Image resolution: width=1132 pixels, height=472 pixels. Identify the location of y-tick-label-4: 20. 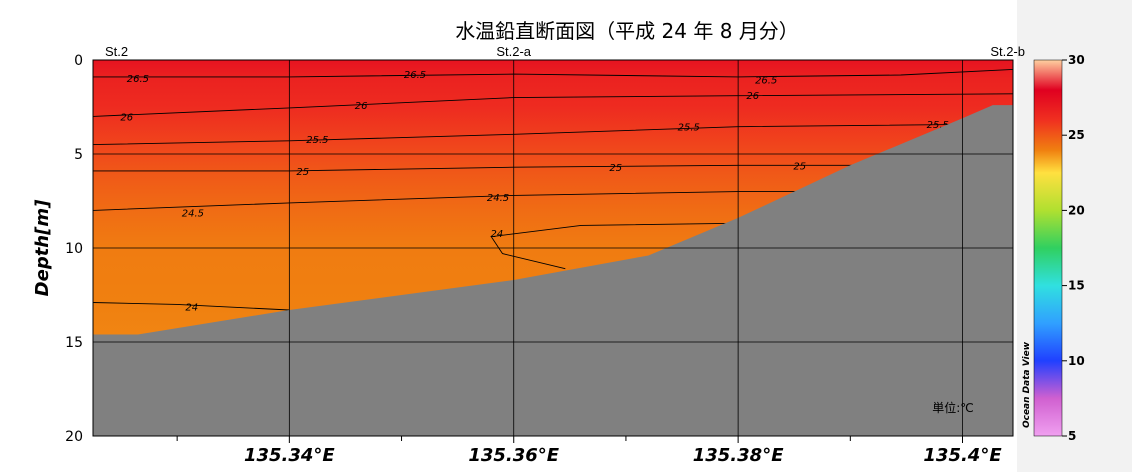
(74, 437).